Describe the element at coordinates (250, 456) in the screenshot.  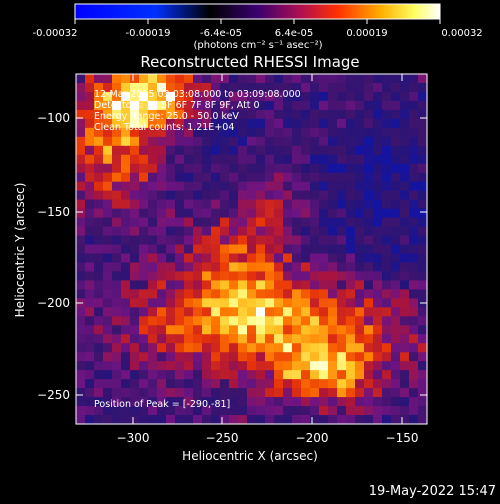
I see `x-axis-label: Heliocentric X (arcsec)` at that location.